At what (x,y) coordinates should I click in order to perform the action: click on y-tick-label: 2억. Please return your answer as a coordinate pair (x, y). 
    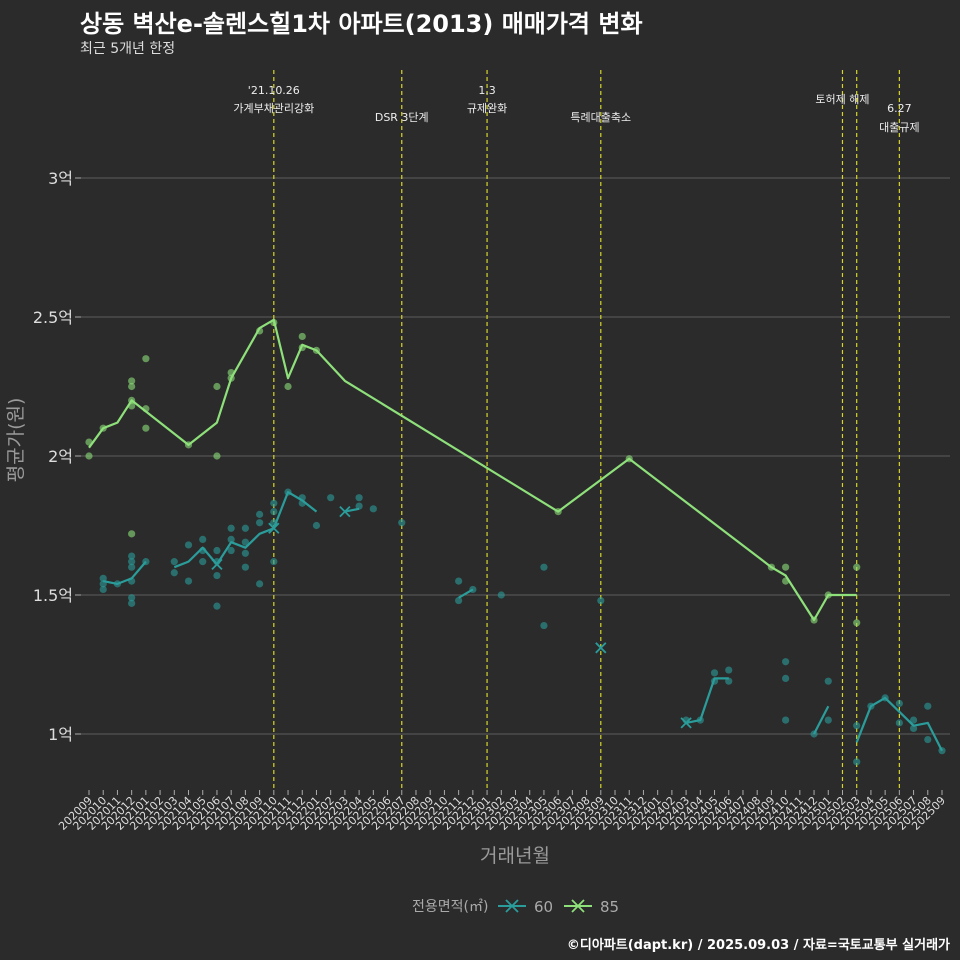
    Looking at the image, I should click on (60, 456).